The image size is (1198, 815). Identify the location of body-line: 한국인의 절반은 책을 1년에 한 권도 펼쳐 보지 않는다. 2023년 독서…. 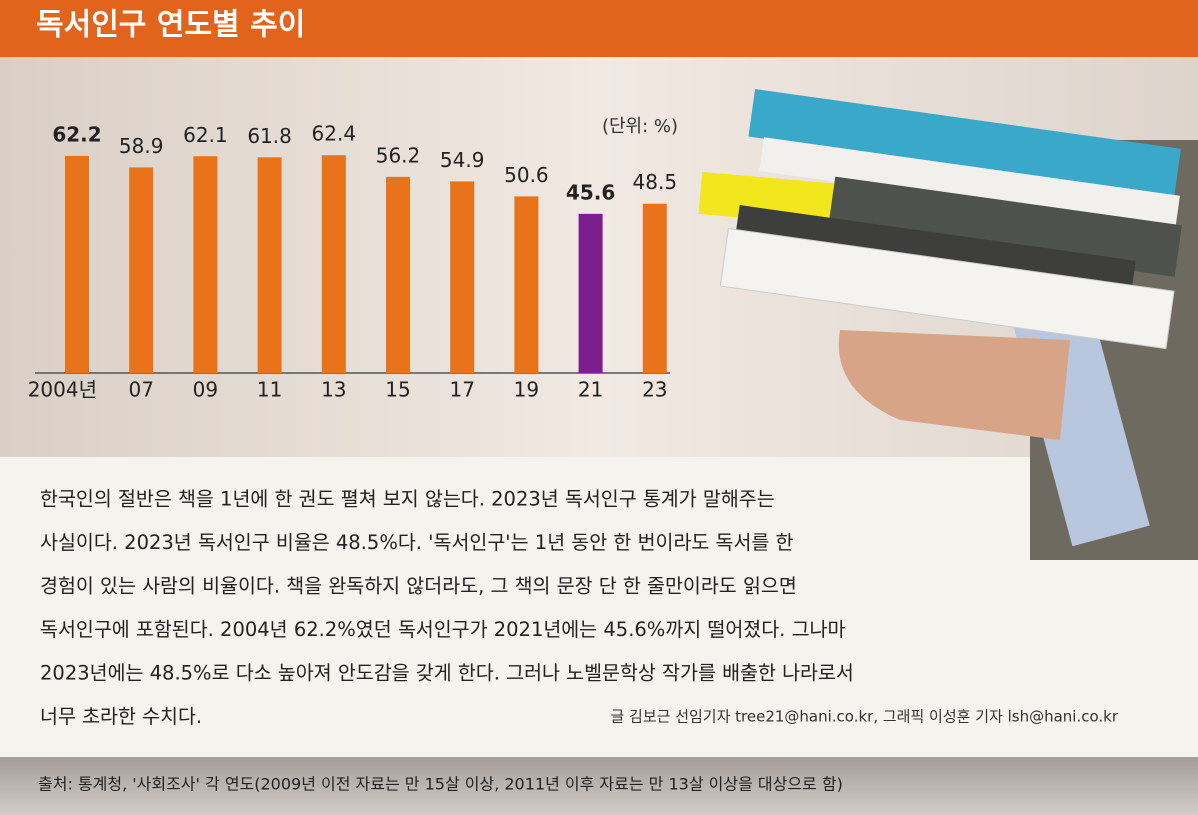
(407, 499).